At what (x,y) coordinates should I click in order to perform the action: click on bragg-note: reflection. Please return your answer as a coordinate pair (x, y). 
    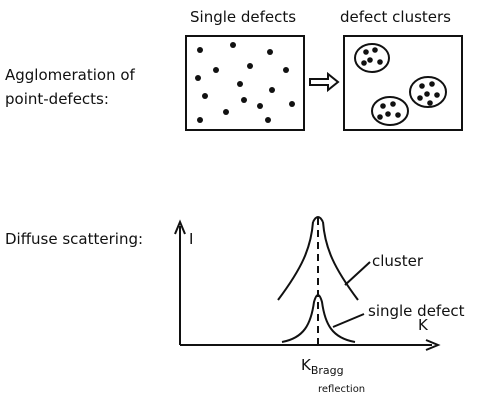
    Looking at the image, I should click on (341, 389).